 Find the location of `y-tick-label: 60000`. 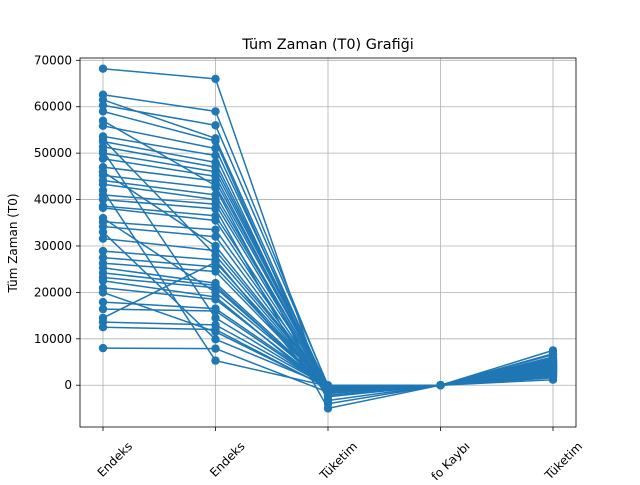

y-tick-label: 60000 is located at coordinates (53, 107).